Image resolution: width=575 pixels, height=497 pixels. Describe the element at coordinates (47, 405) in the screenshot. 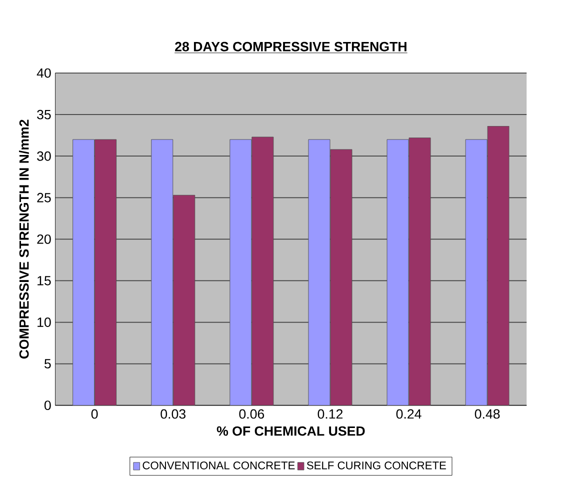

I see `y-tick-label: 0` at that location.